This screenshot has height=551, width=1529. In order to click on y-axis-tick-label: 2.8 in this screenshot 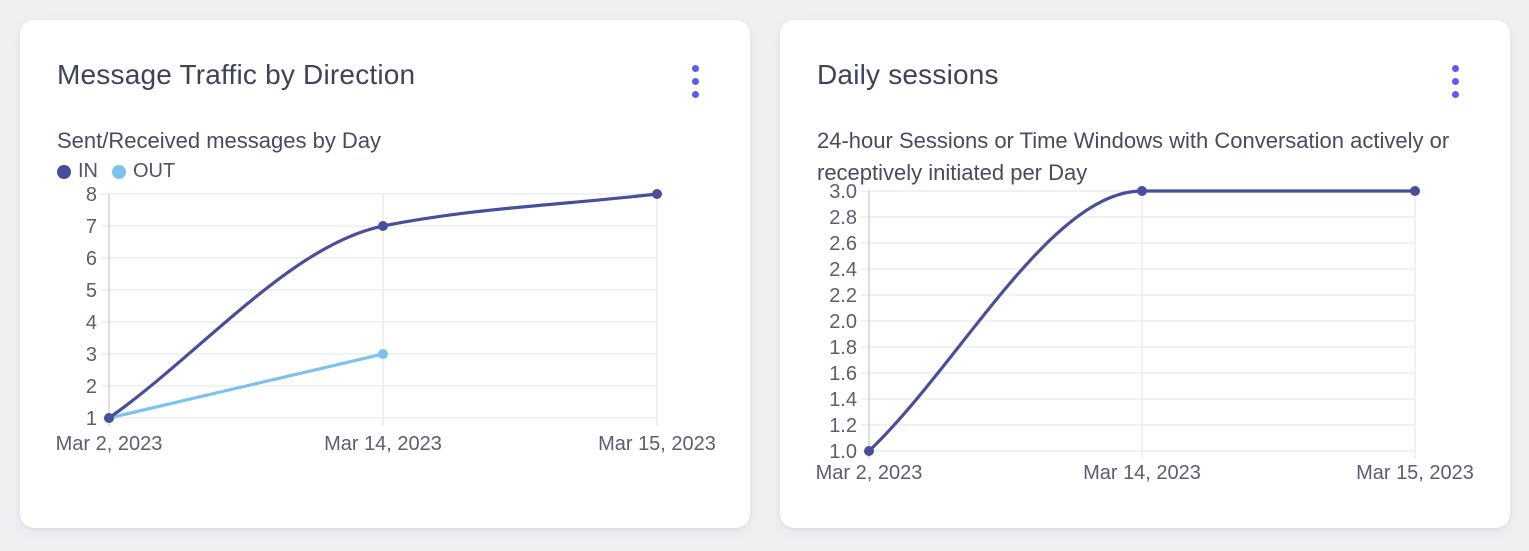, I will do `click(843, 218)`.